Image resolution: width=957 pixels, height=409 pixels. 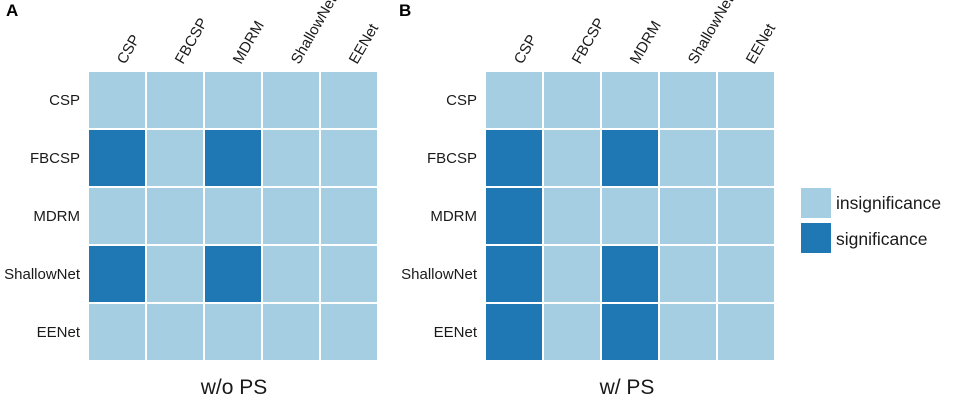 I want to click on legend: insignificance significance, so click(x=871, y=220).